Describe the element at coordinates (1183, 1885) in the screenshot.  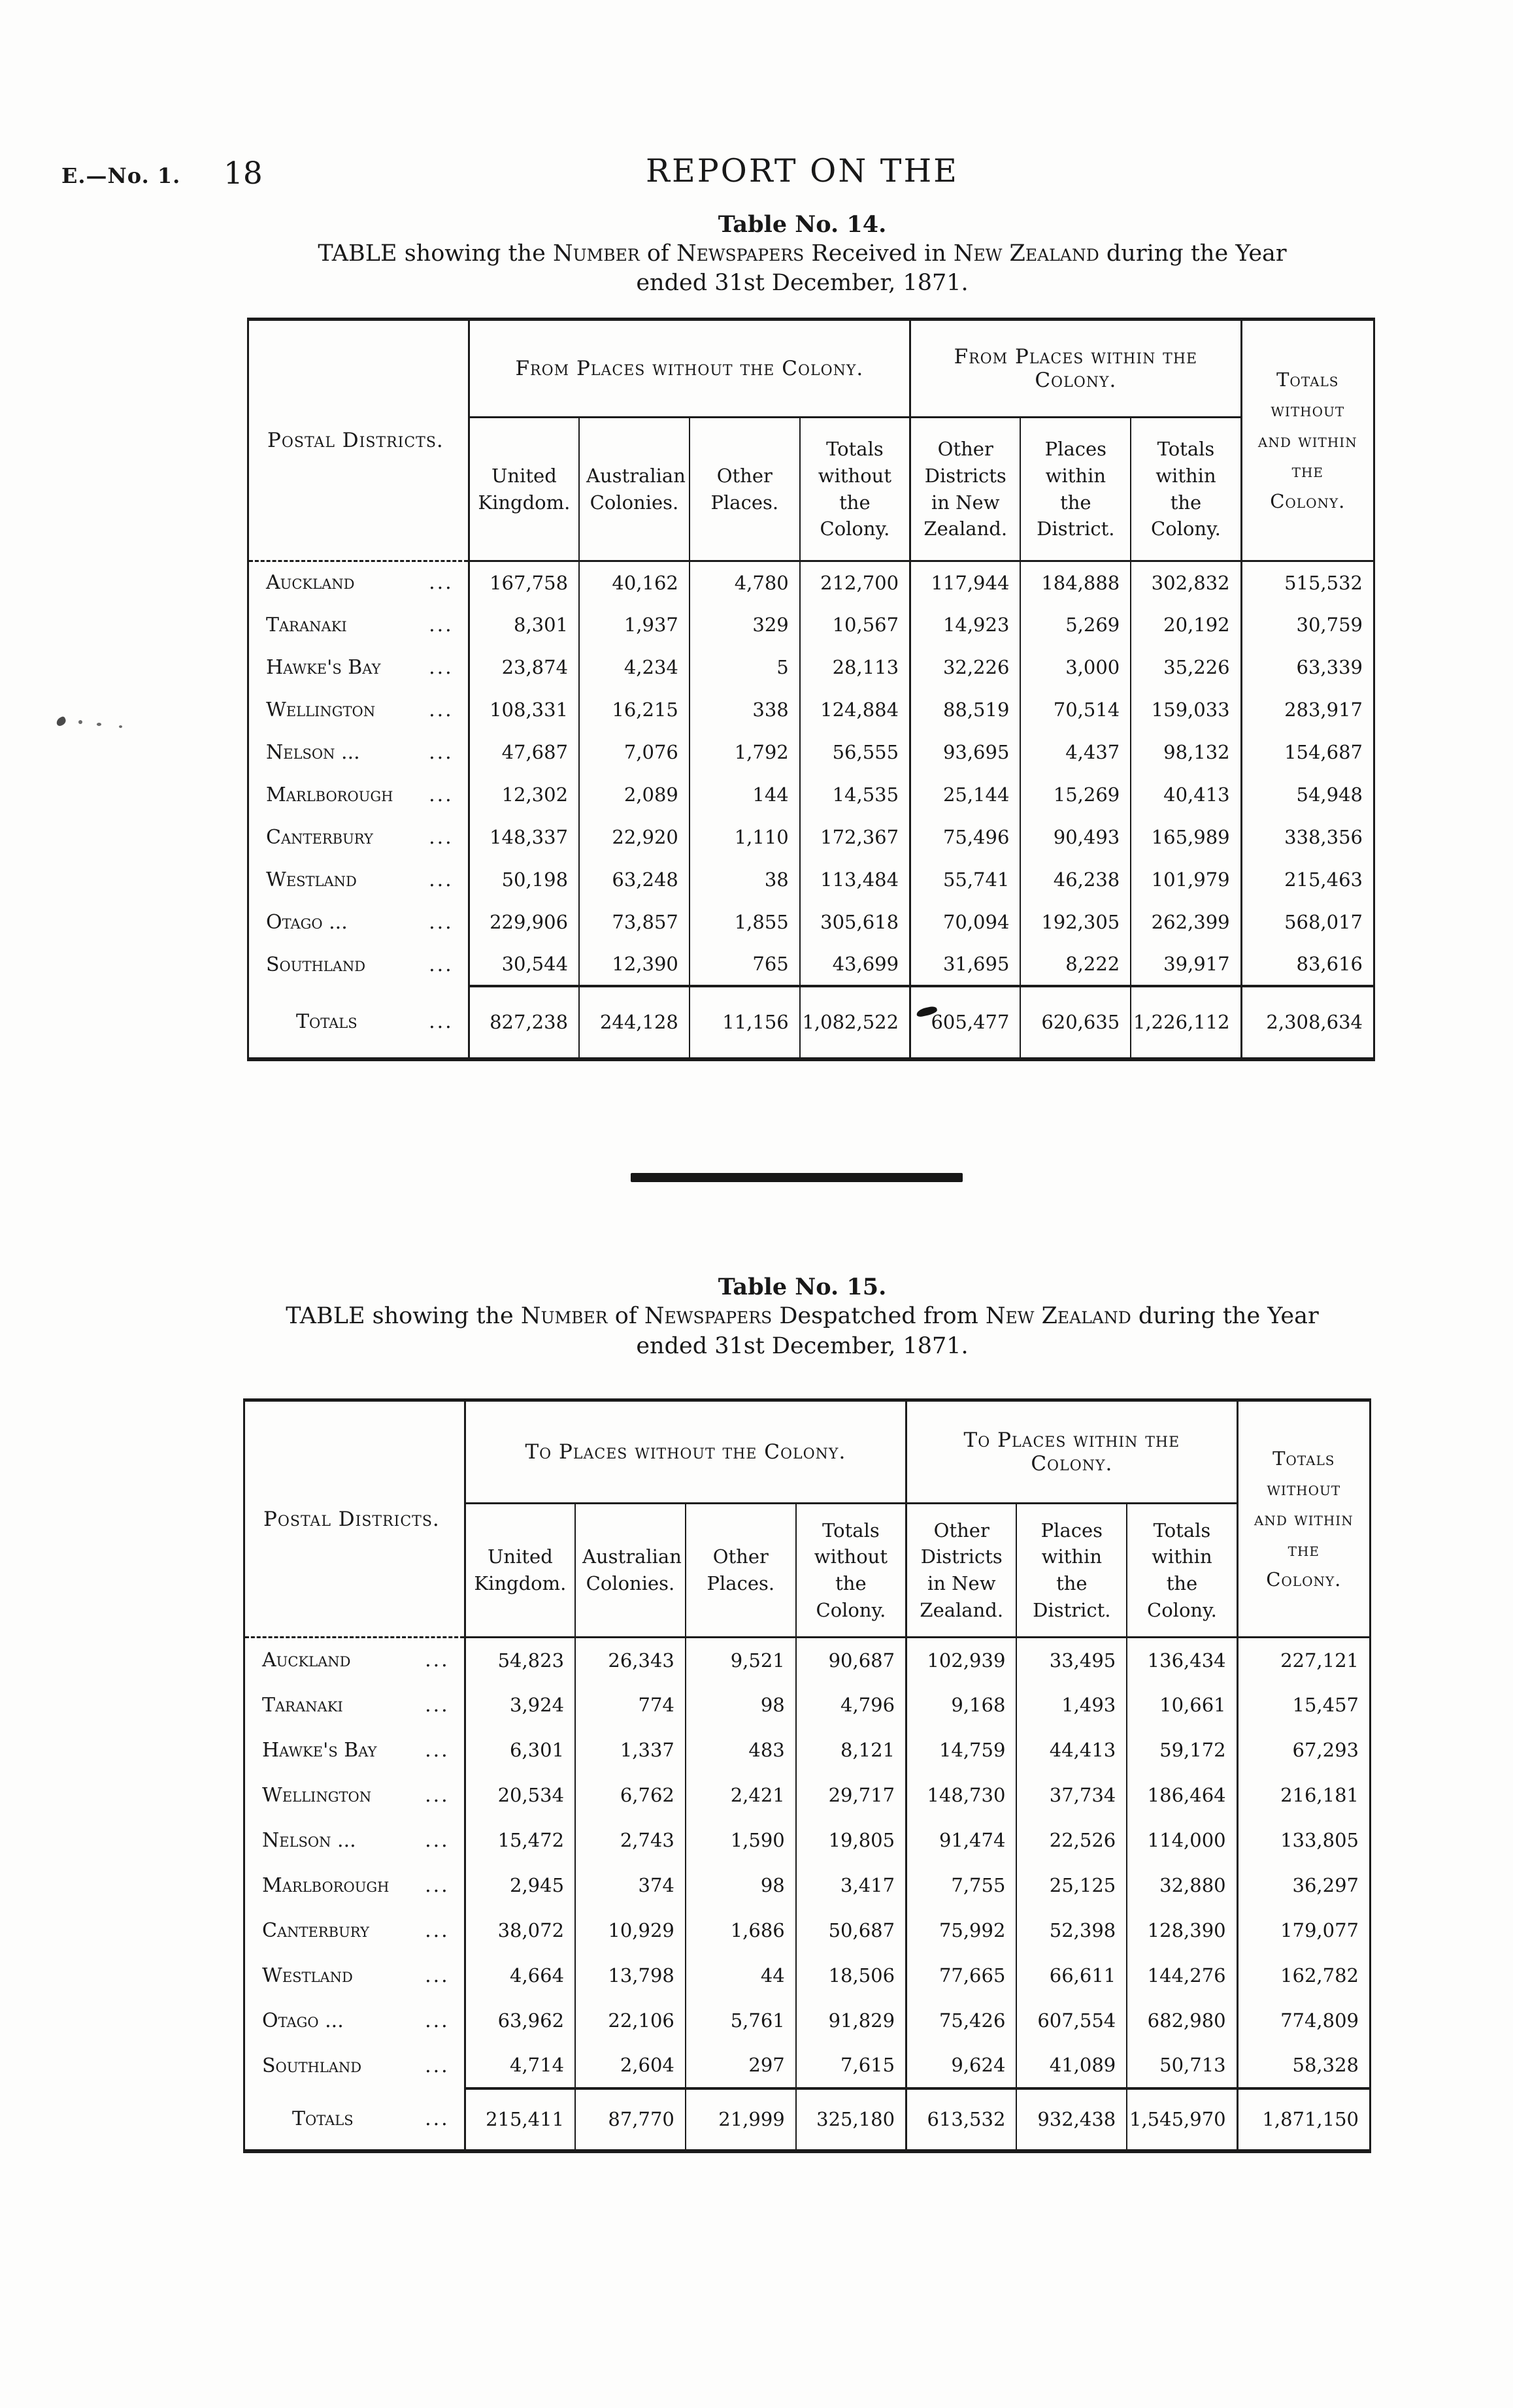
I see `value-cell: 32,880` at that location.